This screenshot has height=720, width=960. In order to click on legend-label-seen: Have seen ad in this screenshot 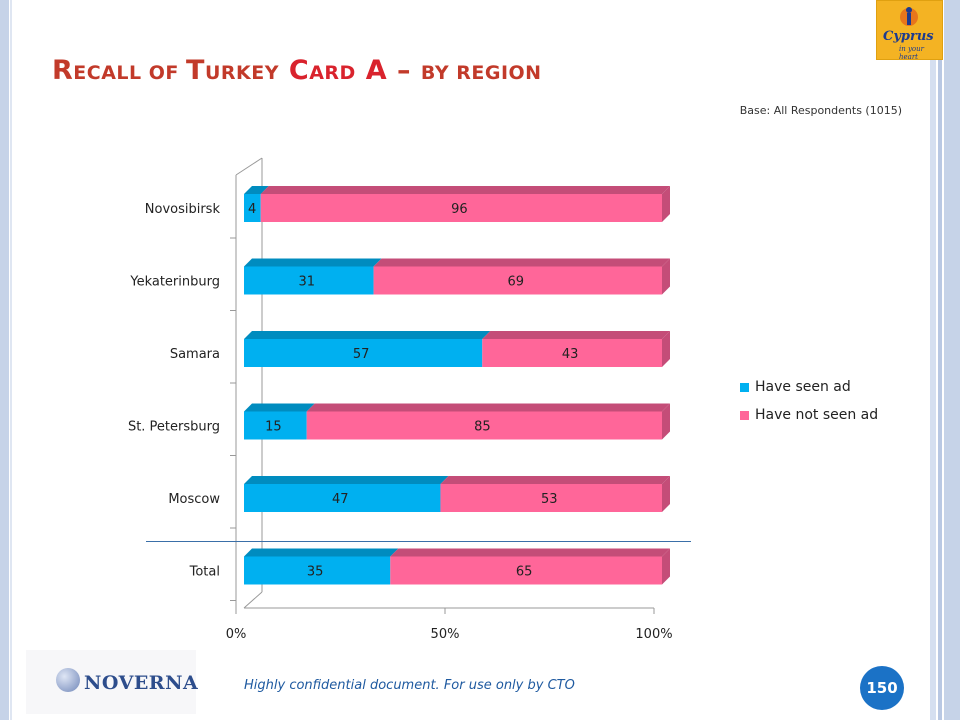, I will do `click(803, 387)`.